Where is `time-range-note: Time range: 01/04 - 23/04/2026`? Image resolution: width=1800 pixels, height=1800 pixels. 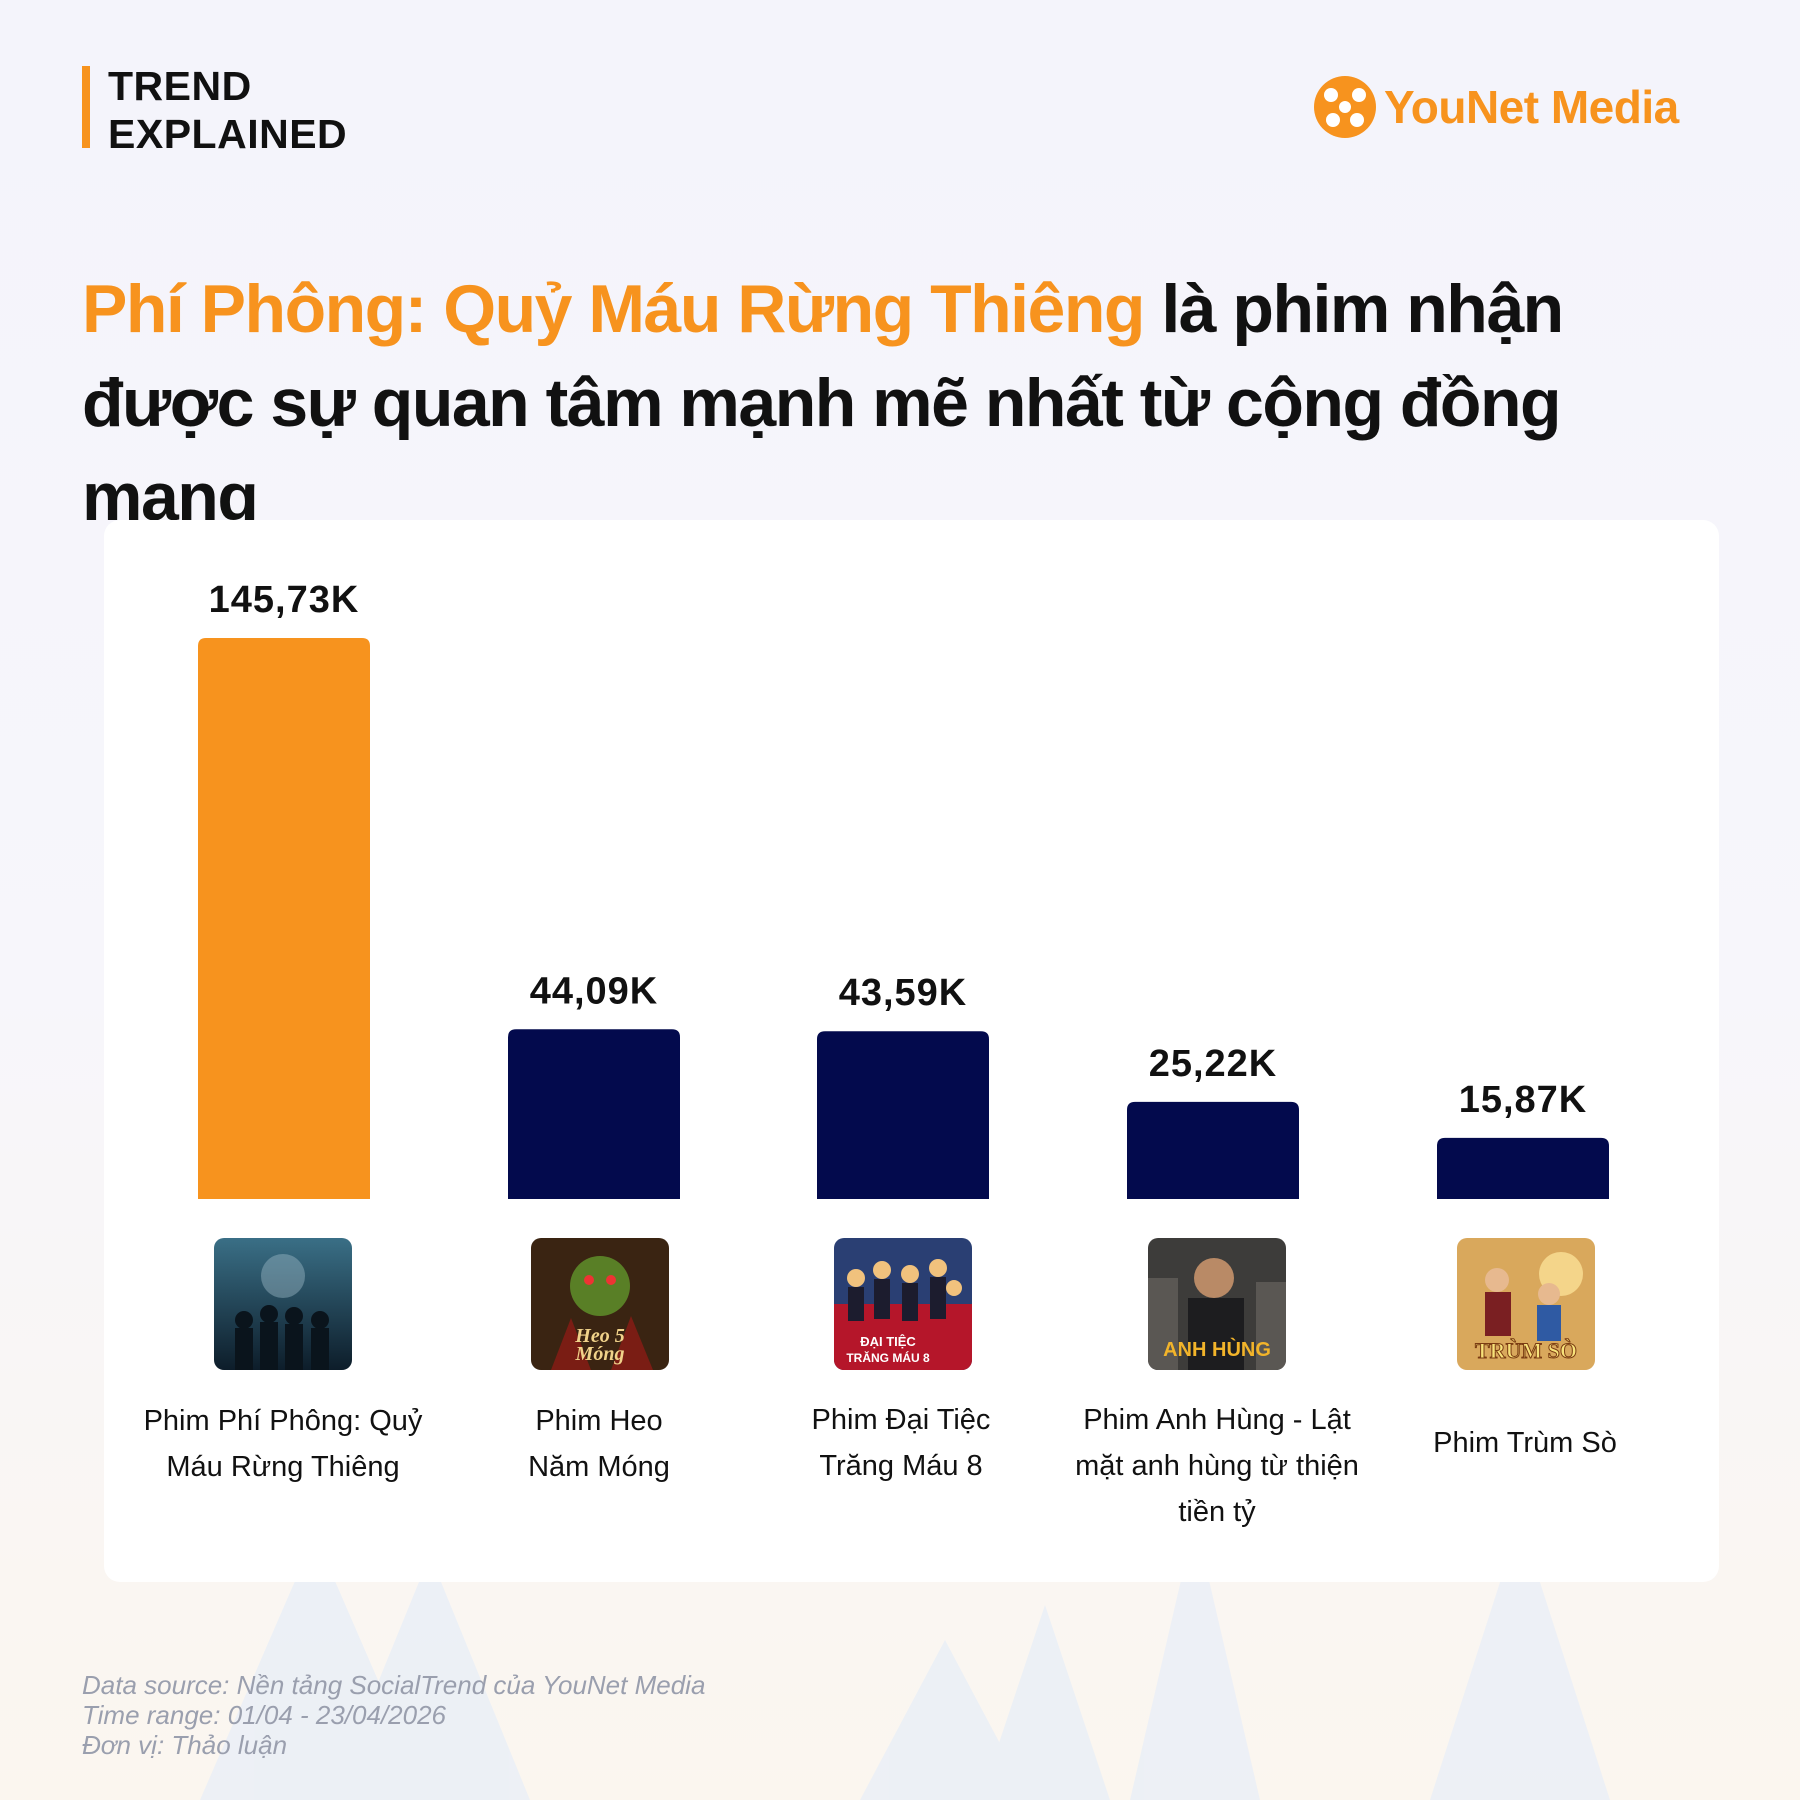
time-range-note: Time range: 01/04 - 23/04/2026 is located at coordinates (264, 1715).